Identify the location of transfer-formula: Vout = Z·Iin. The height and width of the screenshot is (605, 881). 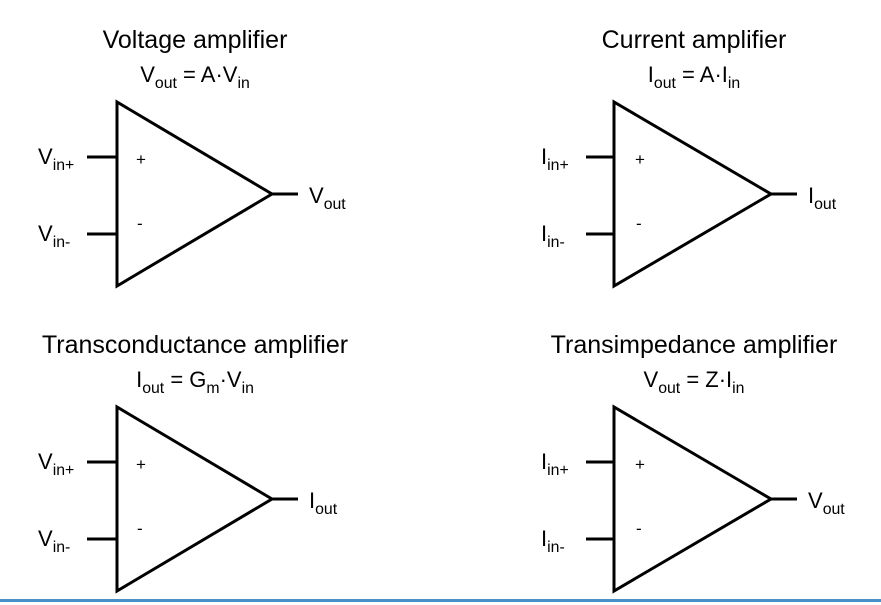
(694, 382).